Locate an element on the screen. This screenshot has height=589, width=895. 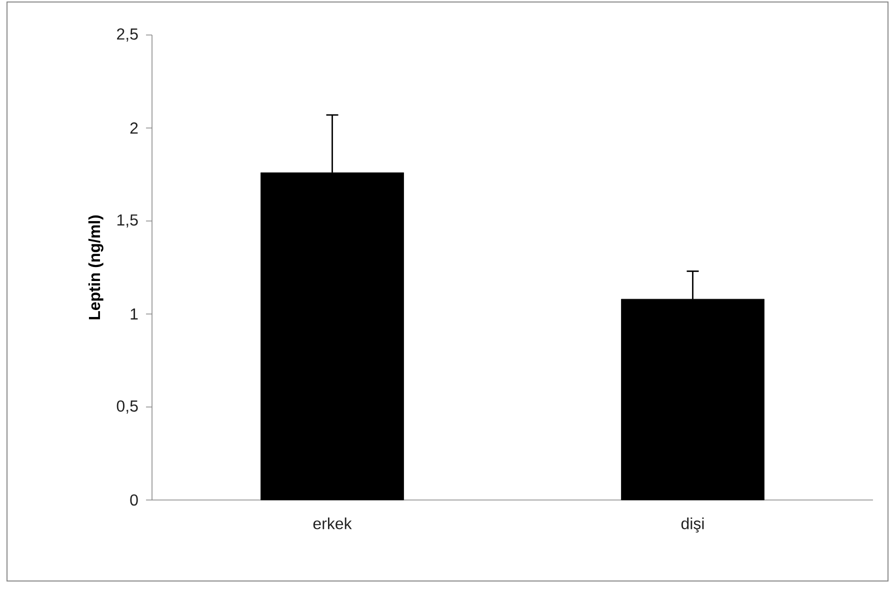
y-tick-label: 2,5 is located at coordinates (127, 35).